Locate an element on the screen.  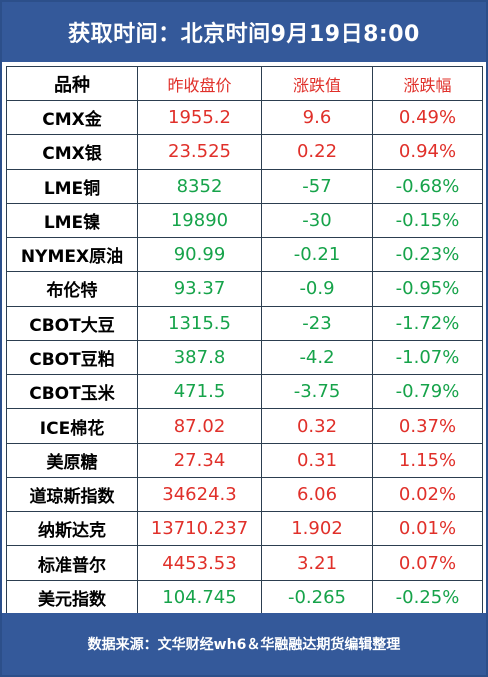
table-row: CBOT大豆 1315.5 -23 -1.72% is located at coordinates (244, 323).